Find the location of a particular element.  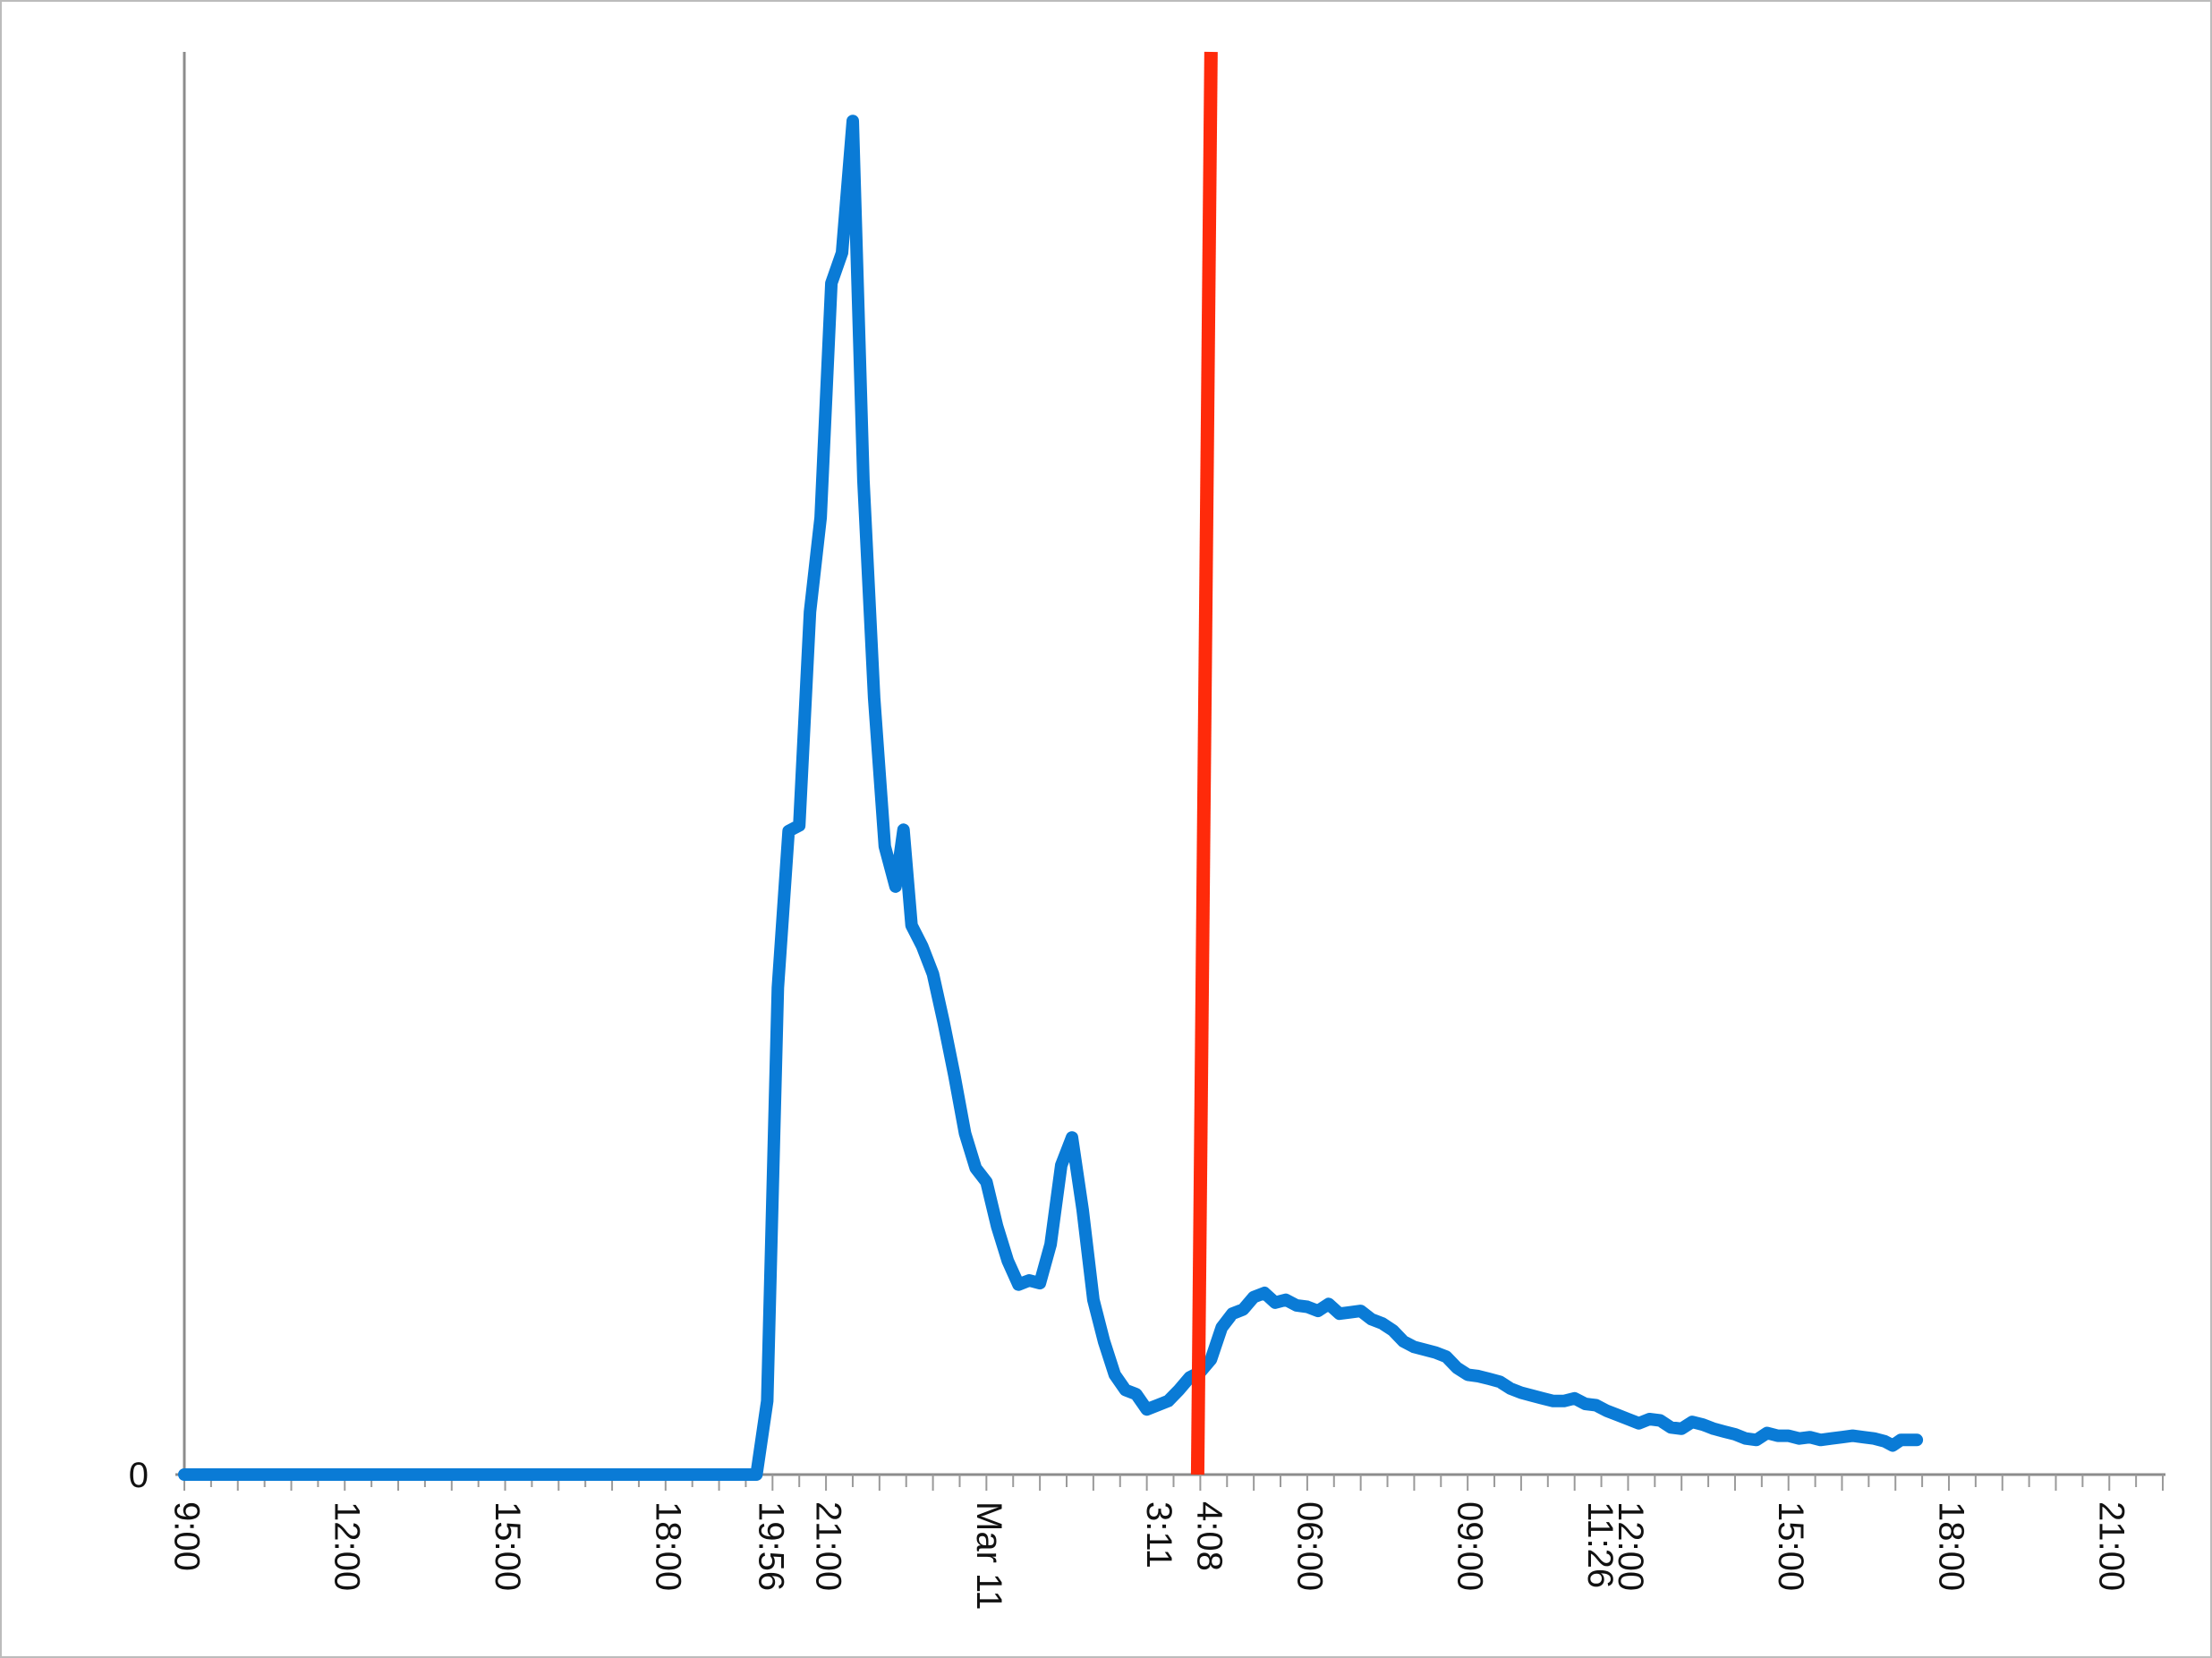

x-tick-label: 3:11 is located at coordinates (1158, 1535).